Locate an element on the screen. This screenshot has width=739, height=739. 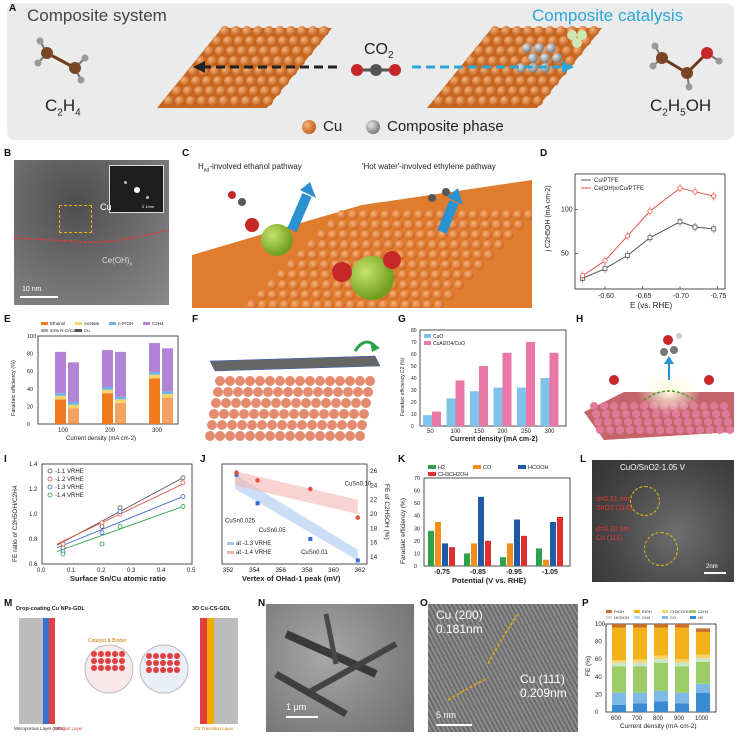
legend-marker is located at coordinates (50, 479).